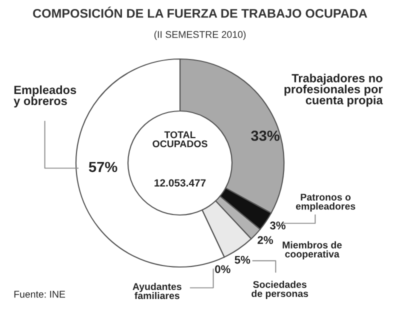  I want to click on slice-label: Sociedades de personas, so click(280, 289).